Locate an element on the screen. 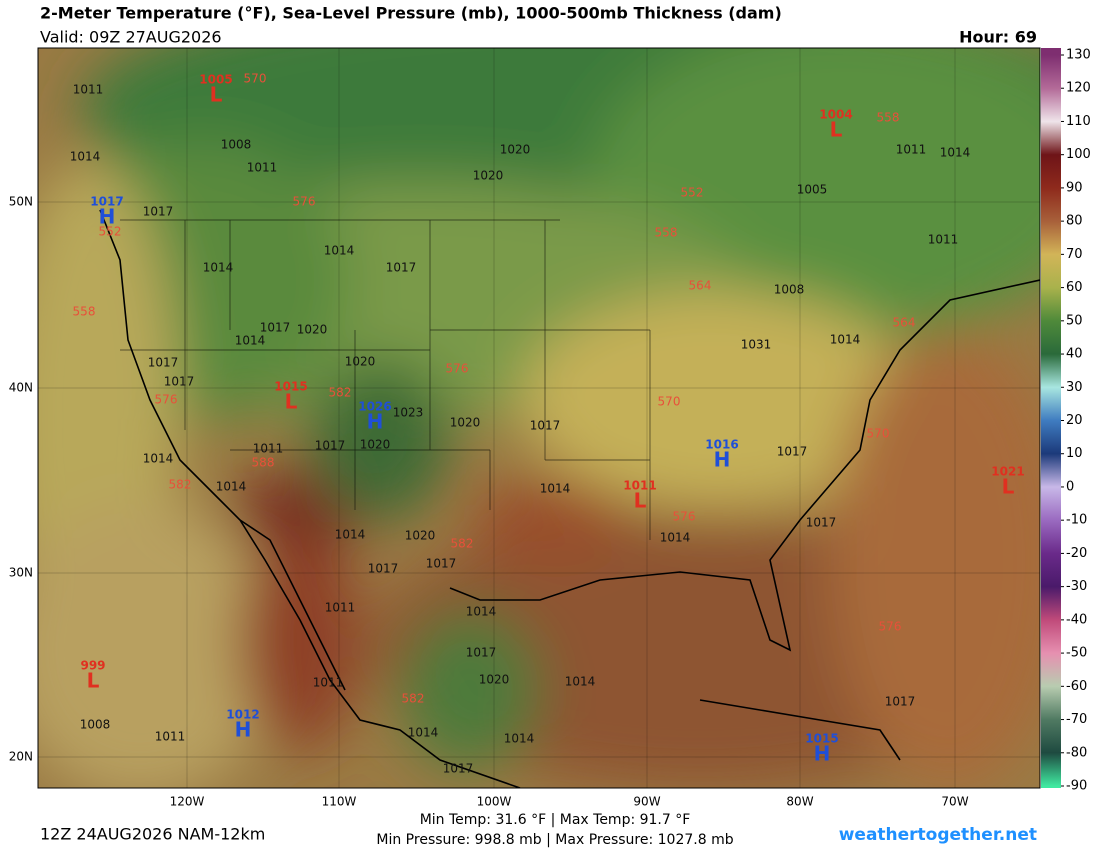 This screenshot has width=1100, height=850. pressure-value: 1026 is located at coordinates (374, 407).